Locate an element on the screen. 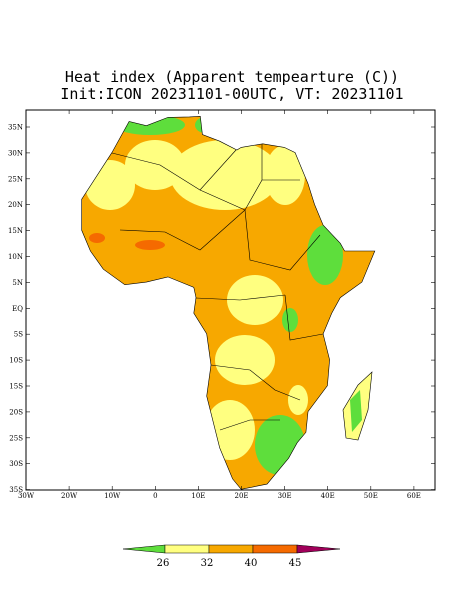 The height and width of the screenshot is (600, 463). lon-label: 10E is located at coordinates (198, 496).